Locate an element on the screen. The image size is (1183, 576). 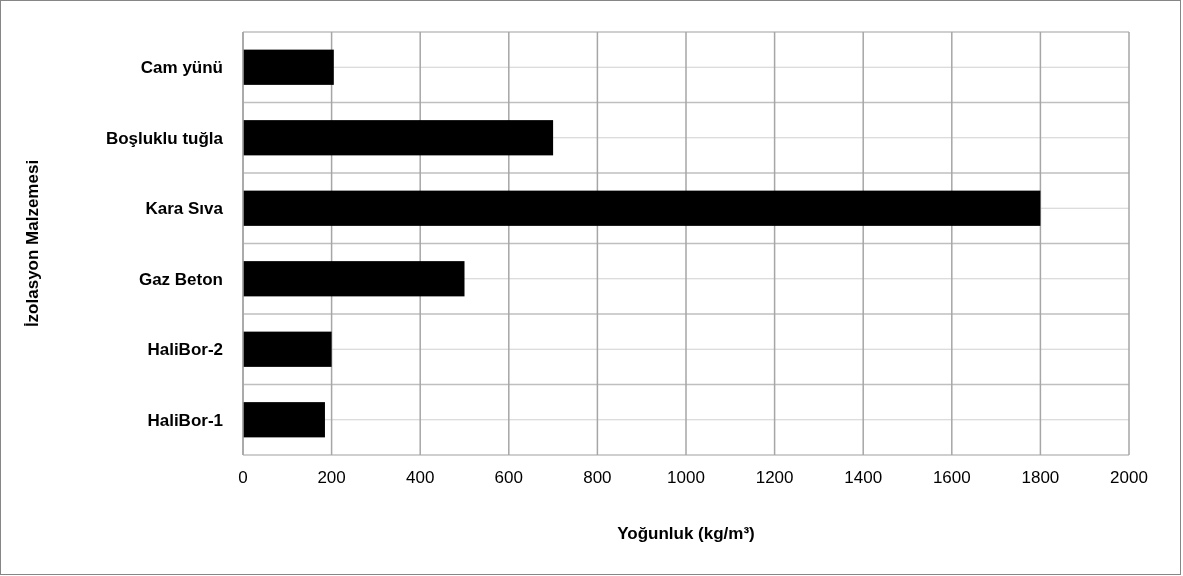
x-tick-label: 800 is located at coordinates (597, 477).